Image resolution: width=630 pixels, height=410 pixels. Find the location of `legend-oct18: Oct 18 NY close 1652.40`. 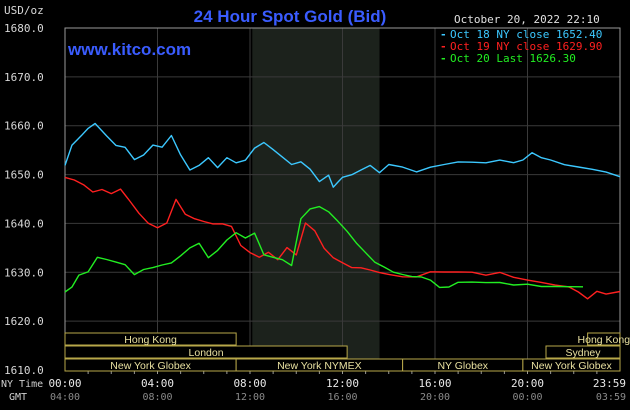

legend-oct18: Oct 18 NY close 1652.40 is located at coordinates (526, 34).